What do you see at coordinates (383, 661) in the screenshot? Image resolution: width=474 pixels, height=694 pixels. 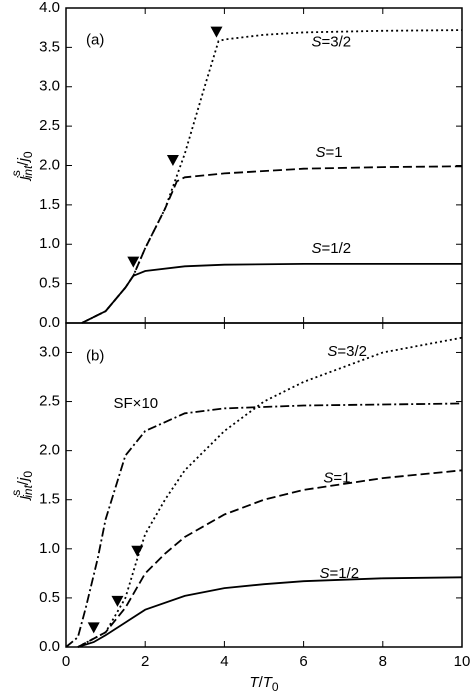 I see `x-tick-label: 8` at bounding box center [383, 661].